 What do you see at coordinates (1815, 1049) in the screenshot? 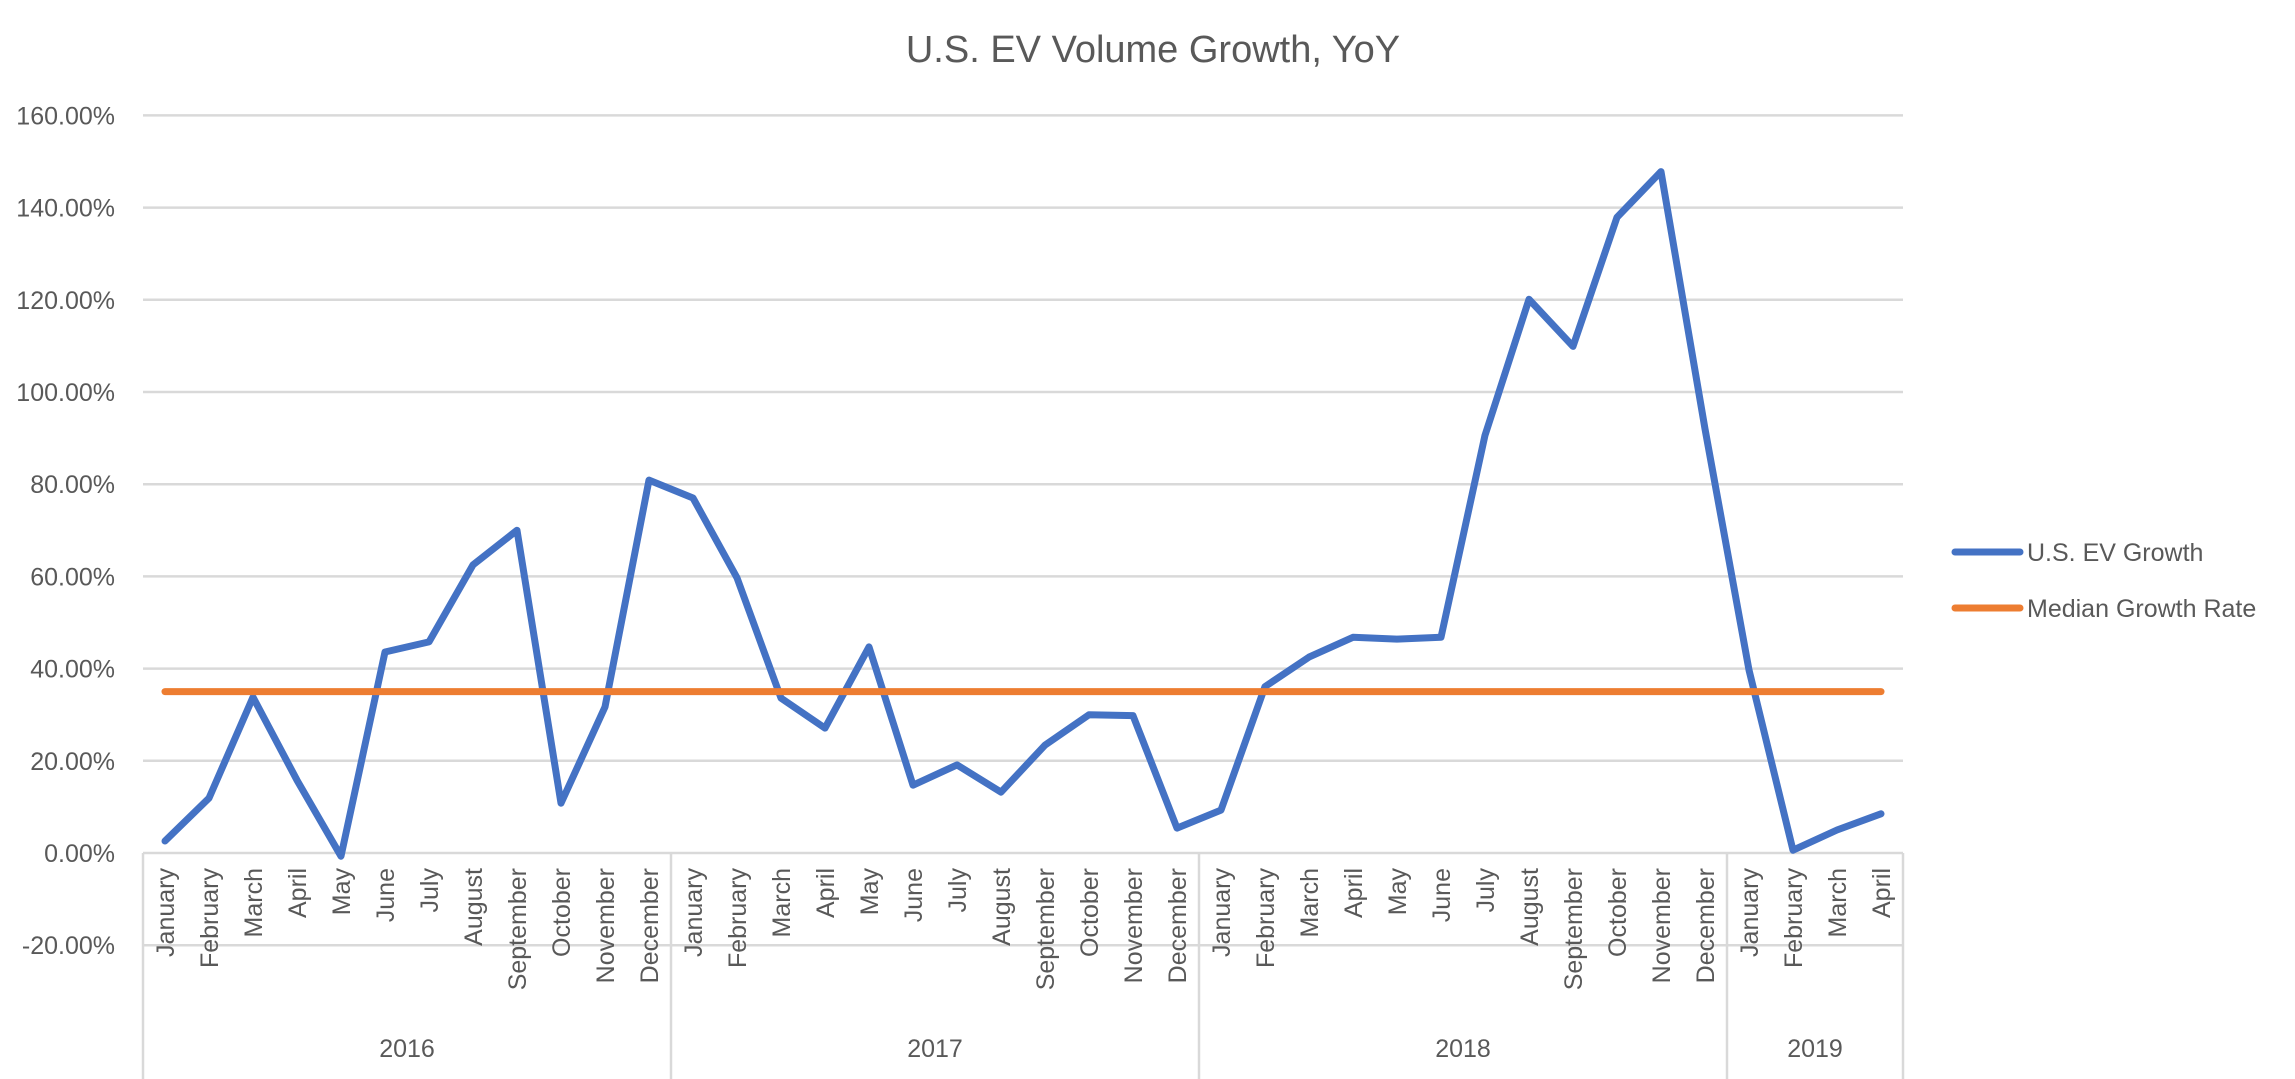
I see `year-label: 2019` at bounding box center [1815, 1049].